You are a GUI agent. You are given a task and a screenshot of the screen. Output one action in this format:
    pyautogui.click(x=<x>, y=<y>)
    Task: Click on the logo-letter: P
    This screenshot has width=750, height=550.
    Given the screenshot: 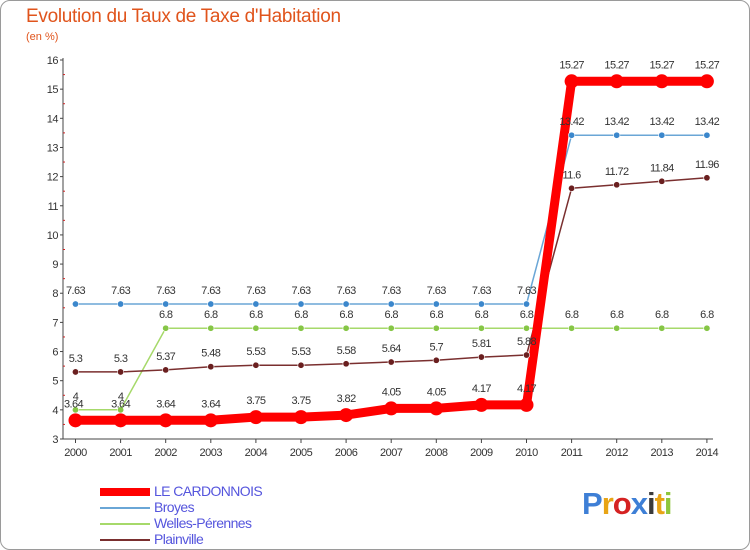 What is the action you would take?
    pyautogui.click(x=592, y=503)
    